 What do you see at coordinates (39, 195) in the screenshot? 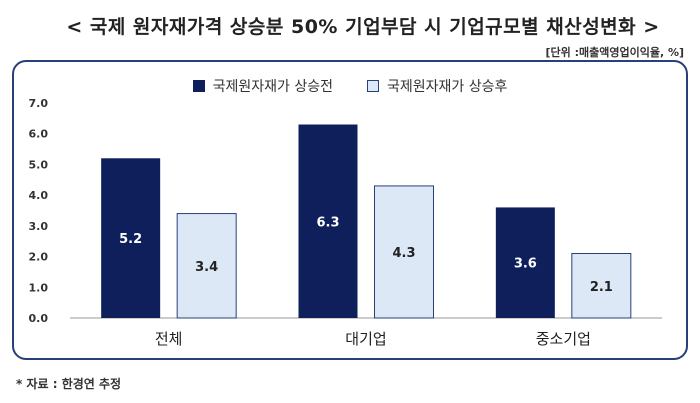
I see `y-tick-label: 4.0` at bounding box center [39, 195].